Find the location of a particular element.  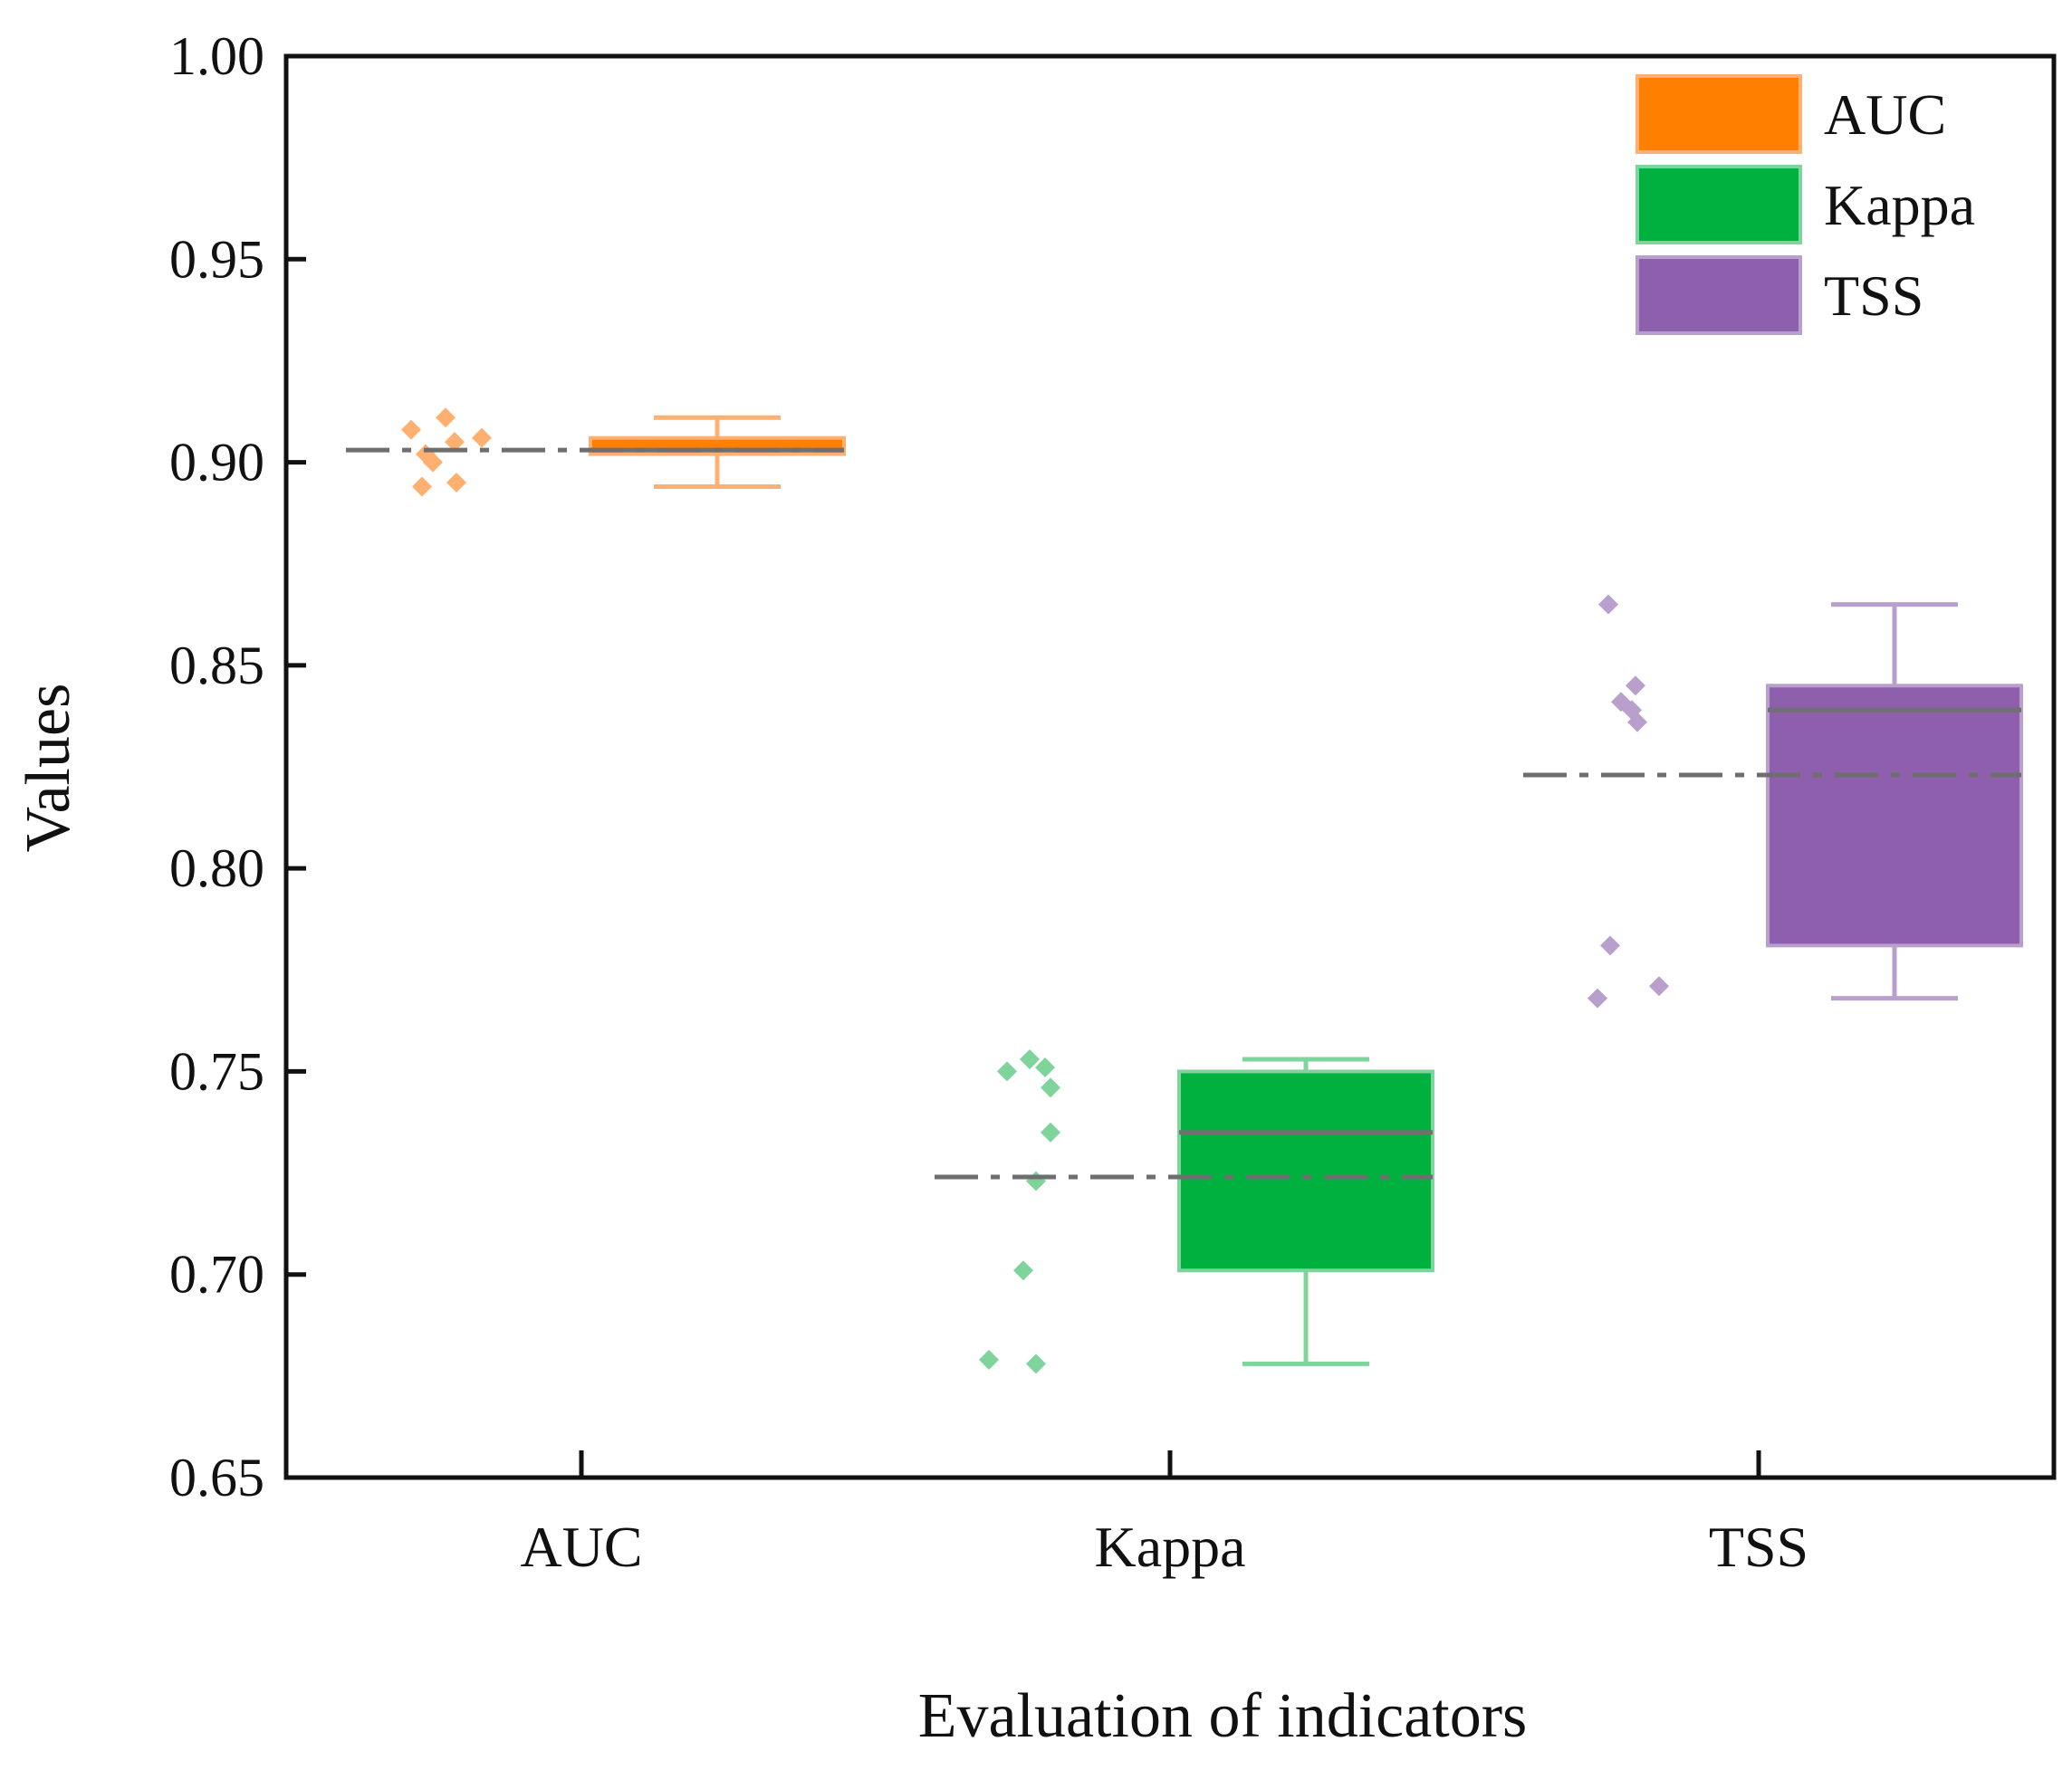

y-tick-label: 1.00 is located at coordinates (217, 56).